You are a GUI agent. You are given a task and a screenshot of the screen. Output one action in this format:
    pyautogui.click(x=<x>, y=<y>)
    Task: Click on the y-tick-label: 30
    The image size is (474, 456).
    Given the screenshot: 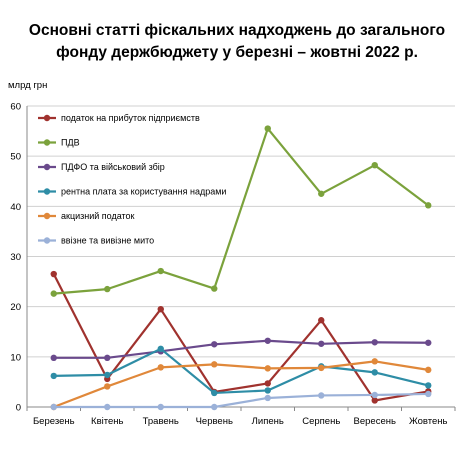 What is the action you would take?
    pyautogui.click(x=15, y=257)
    